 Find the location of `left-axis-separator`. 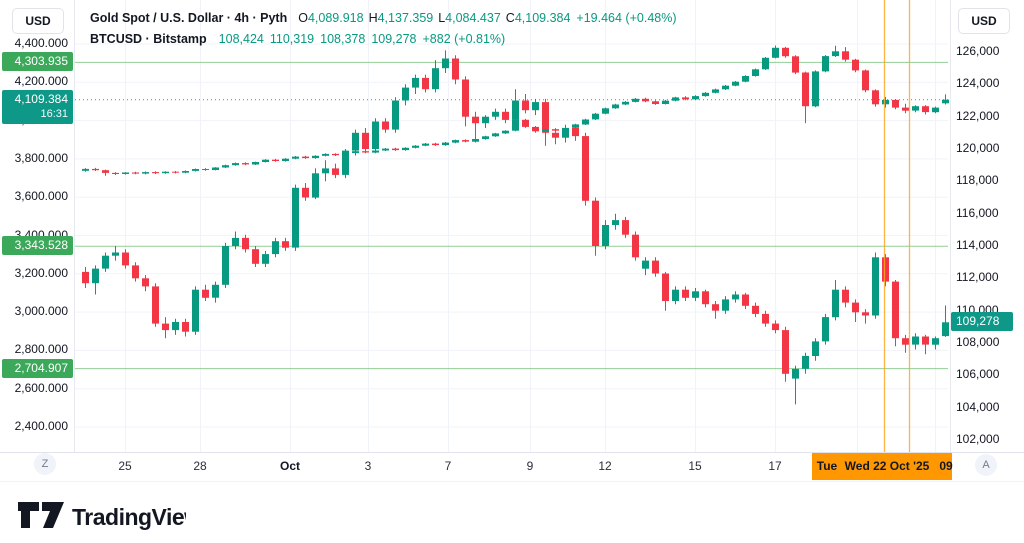

left-axis-separator is located at coordinates (74, 226).